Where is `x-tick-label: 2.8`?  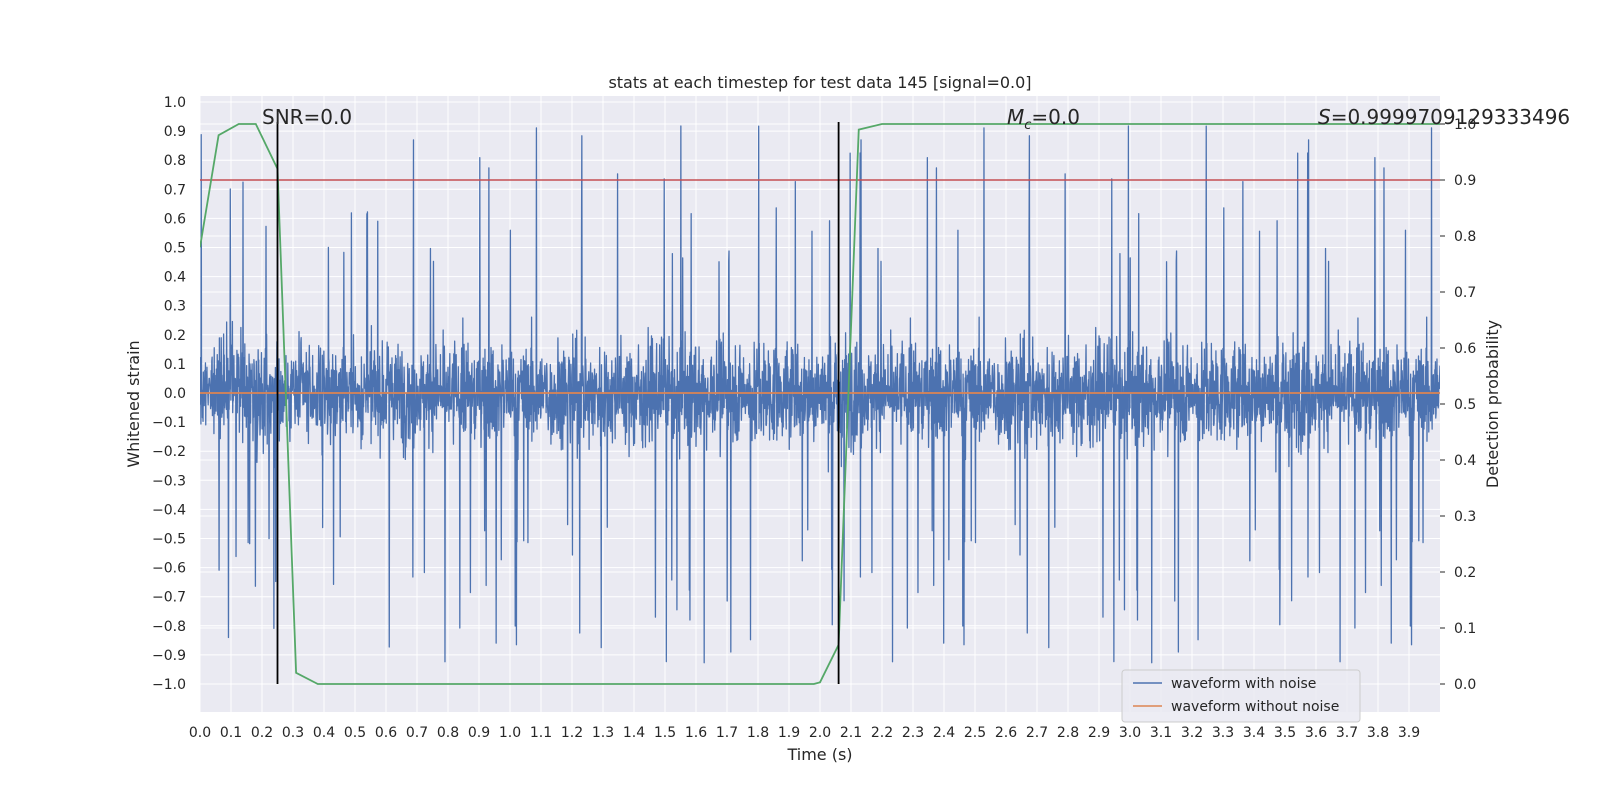 x-tick-label: 2.8 is located at coordinates (1068, 733).